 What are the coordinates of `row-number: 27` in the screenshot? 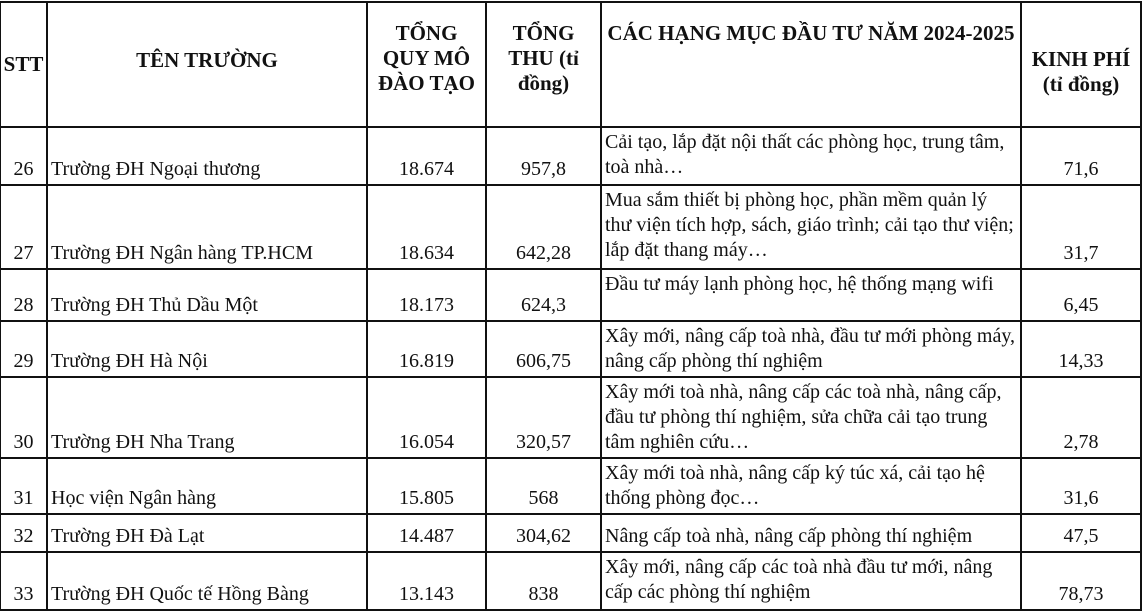 It's located at (24, 227).